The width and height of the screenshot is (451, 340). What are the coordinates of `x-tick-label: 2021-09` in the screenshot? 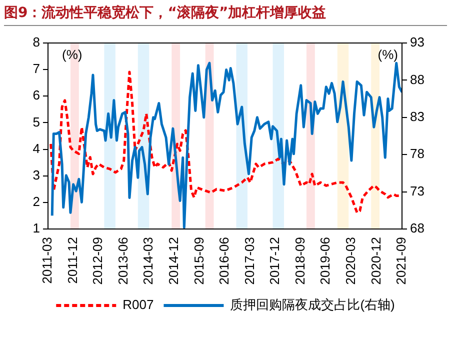 It's located at (401, 261).